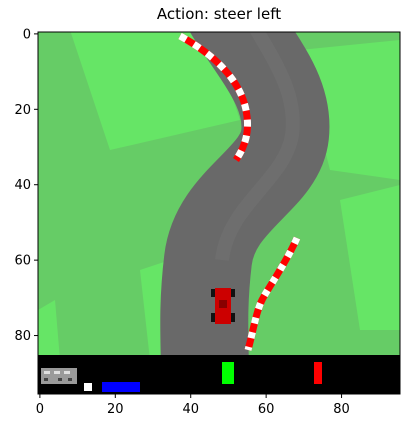 This screenshot has height=435, width=416. I want to click on hud-score-digits, so click(59, 376).